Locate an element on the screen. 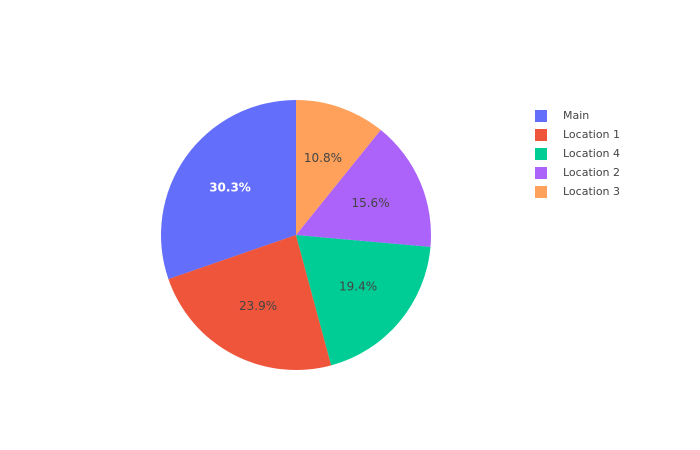 The image size is (700, 450). legend-item-location-3: Location 3 is located at coordinates (577, 191).